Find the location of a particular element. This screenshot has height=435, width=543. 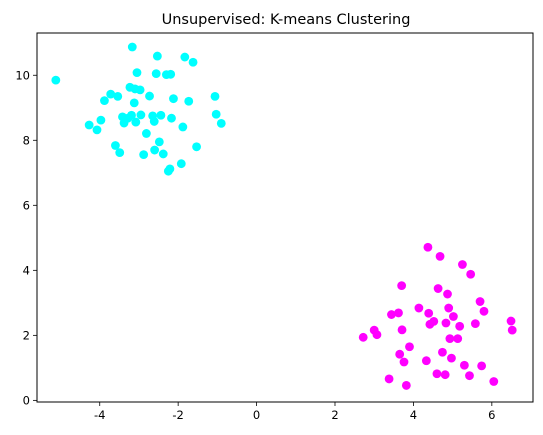

y-tick-label: 4 is located at coordinates (26, 270).